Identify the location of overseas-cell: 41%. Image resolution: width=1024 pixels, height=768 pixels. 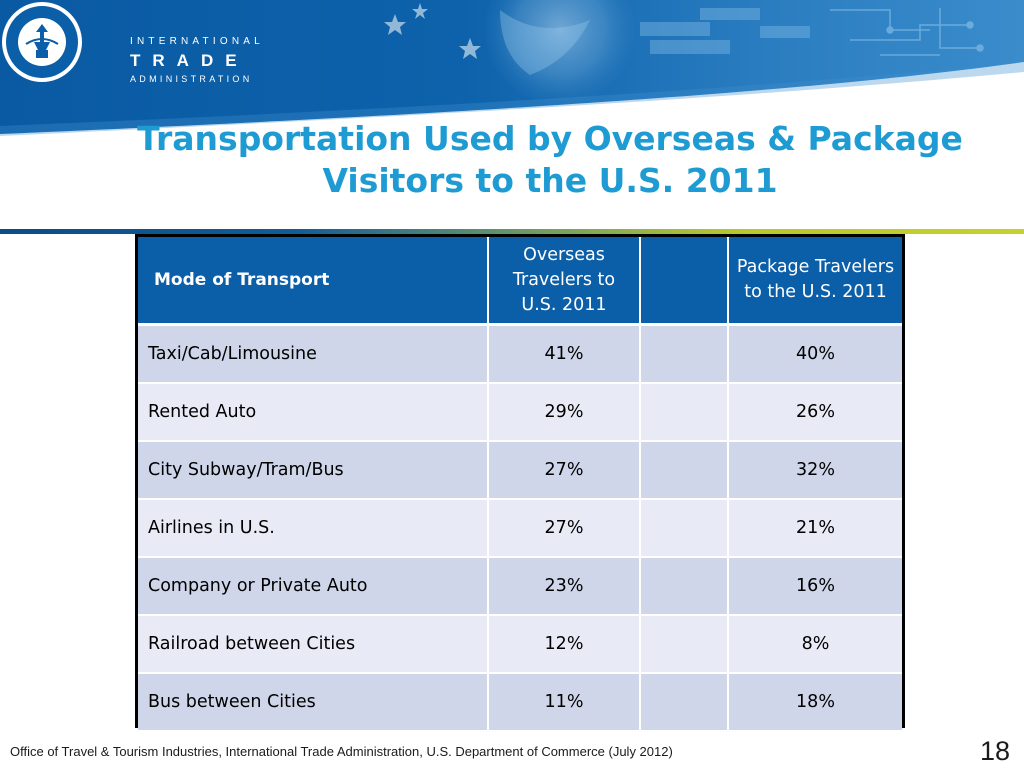
(564, 354).